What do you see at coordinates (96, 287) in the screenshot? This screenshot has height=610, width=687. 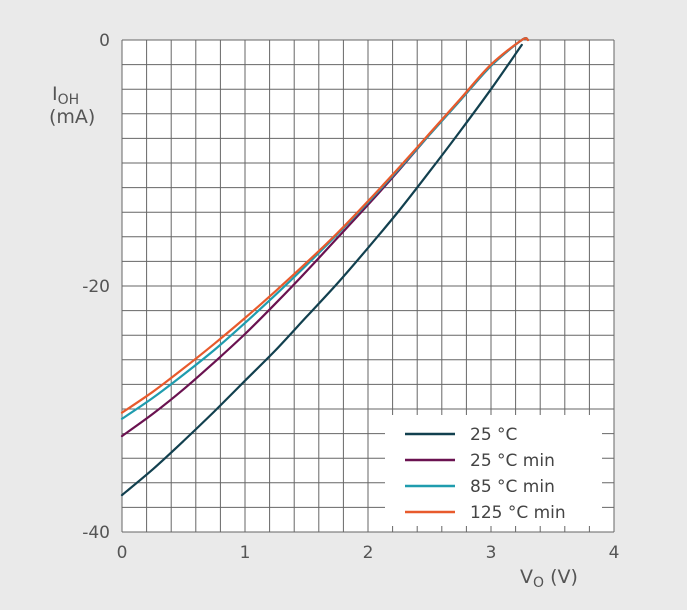 I see `y-tick-label: -20` at bounding box center [96, 287].